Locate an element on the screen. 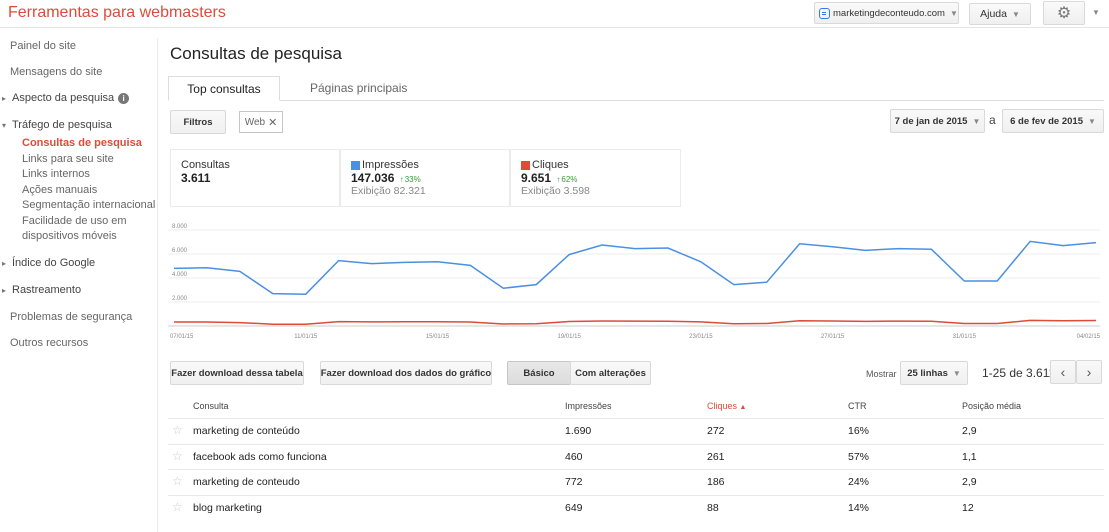 This screenshot has width=1109, height=532. table-row: ☆ marketing de conteúdo 1.690 272 16% 2,9 is located at coordinates (636, 430).